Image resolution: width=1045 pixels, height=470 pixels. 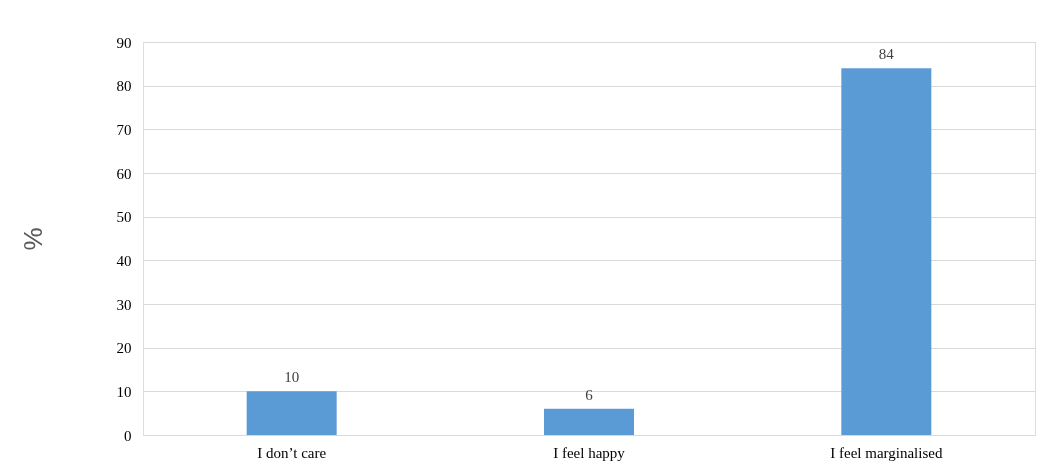 I want to click on y-tick-label: 40, so click(x=124, y=260).